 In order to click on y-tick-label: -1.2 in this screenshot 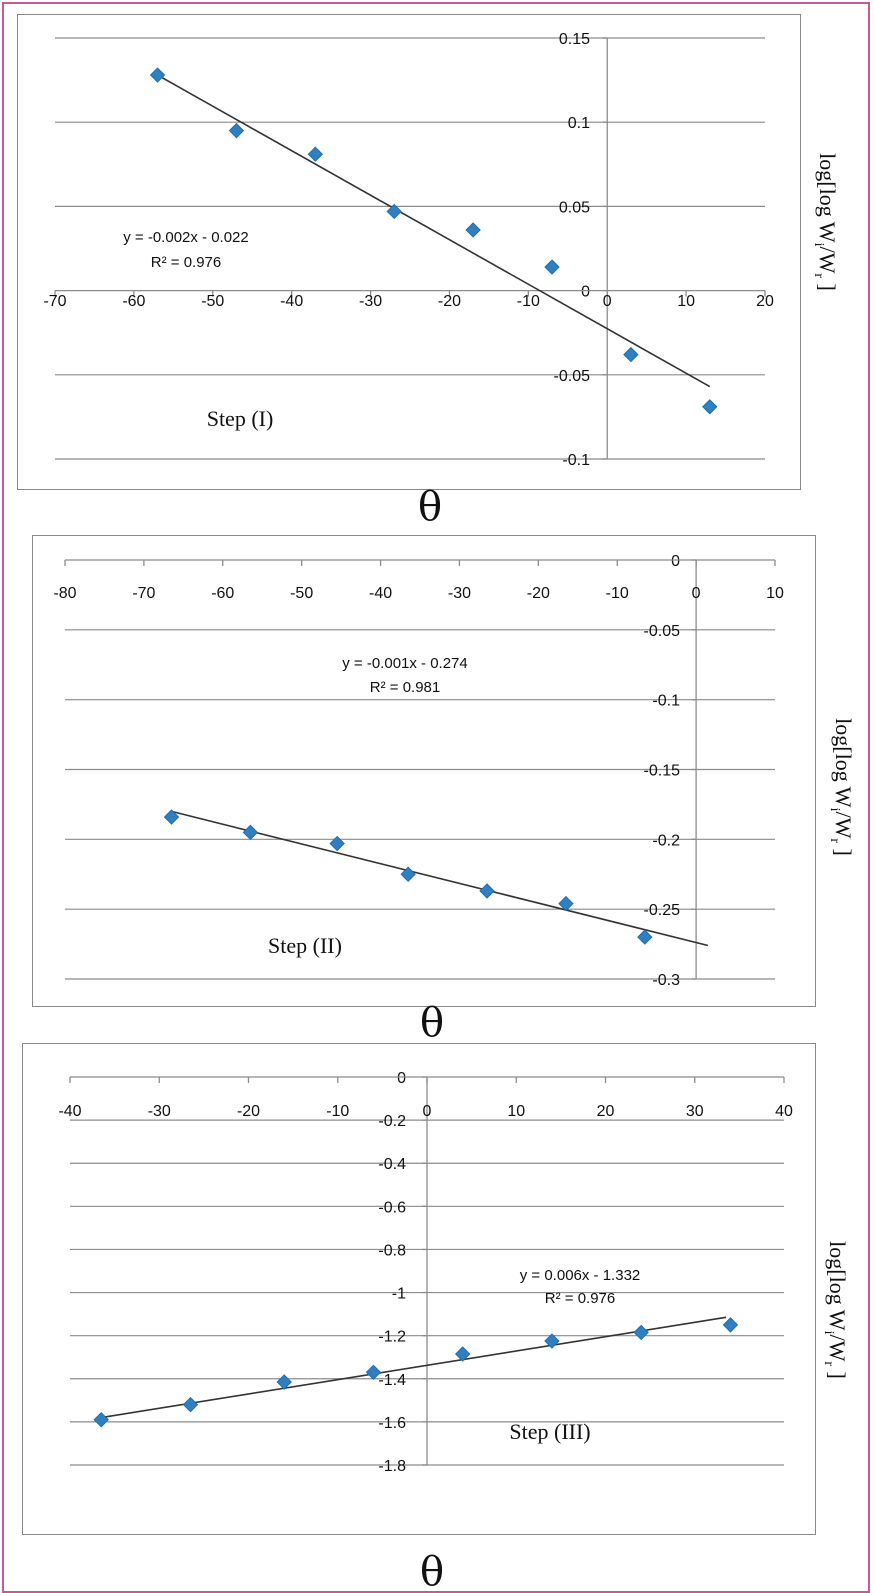, I will do `click(392, 1337)`.